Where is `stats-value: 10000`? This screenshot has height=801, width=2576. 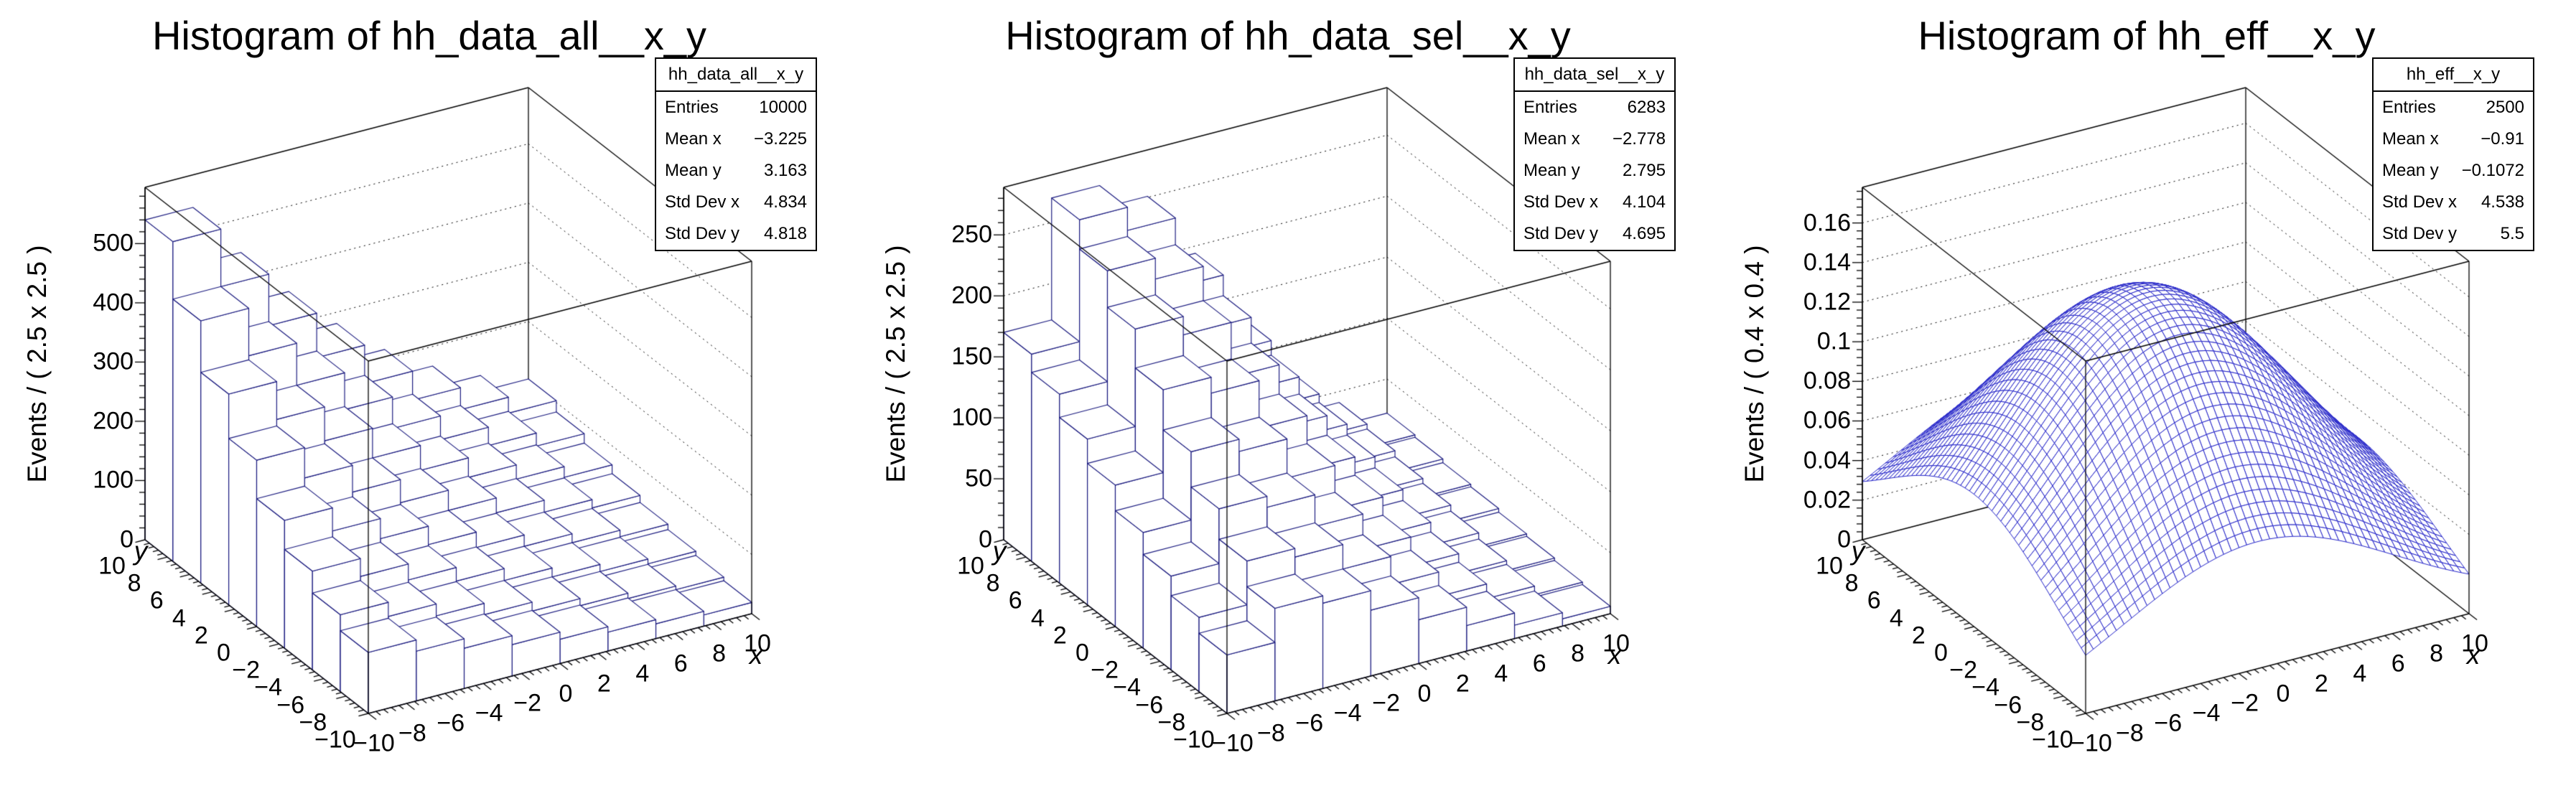
stats-value: 10000 is located at coordinates (783, 108).